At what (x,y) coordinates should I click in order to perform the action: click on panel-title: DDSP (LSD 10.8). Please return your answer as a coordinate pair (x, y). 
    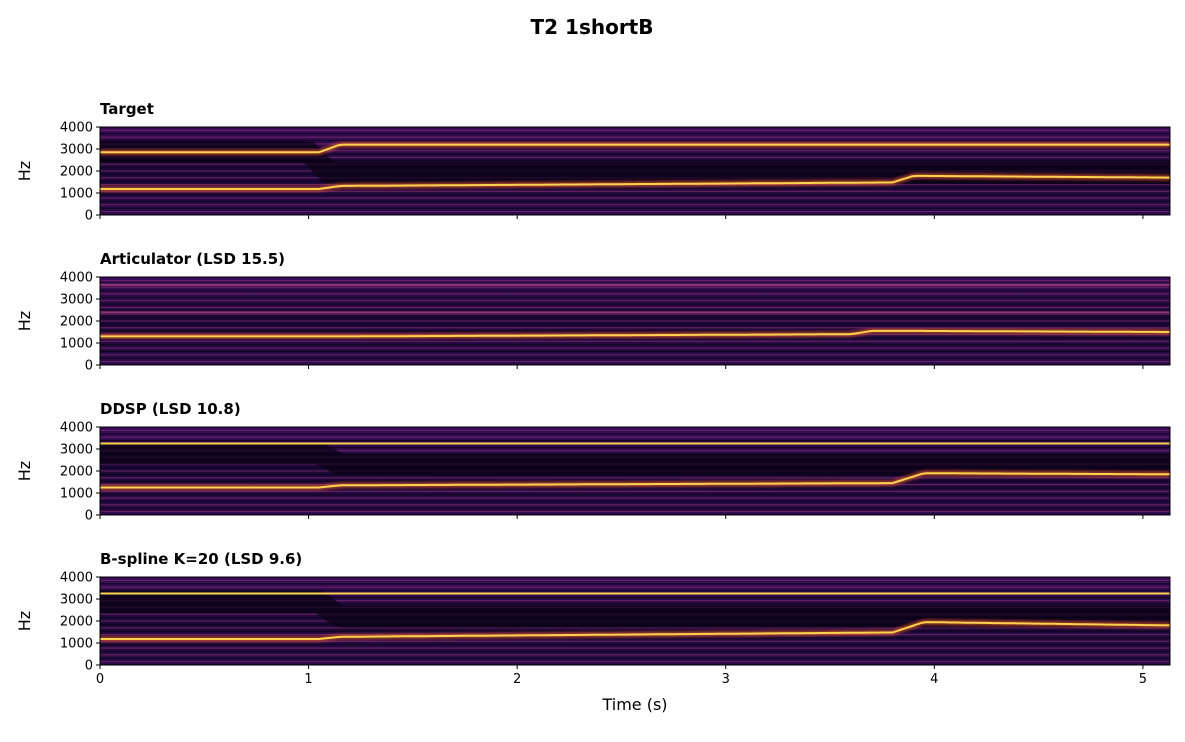
    Looking at the image, I should click on (170, 409).